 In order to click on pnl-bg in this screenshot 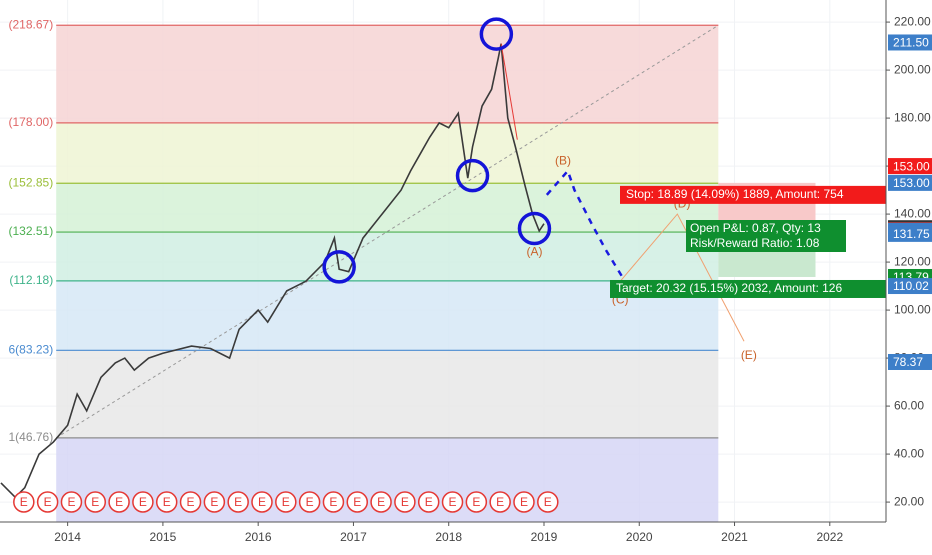, I will do `click(766, 236)`.